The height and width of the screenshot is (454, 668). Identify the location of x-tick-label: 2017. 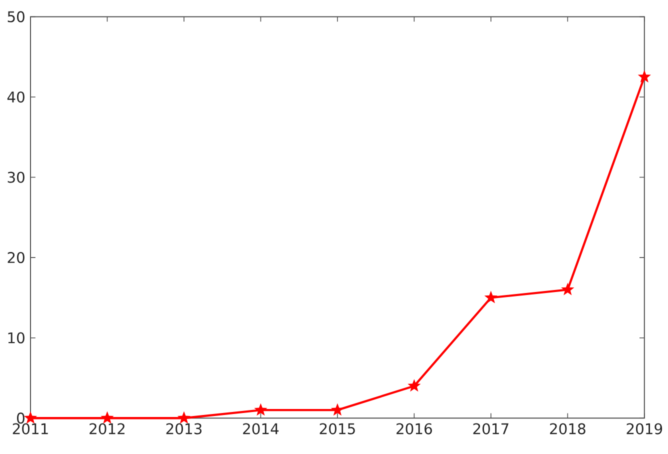
(490, 429).